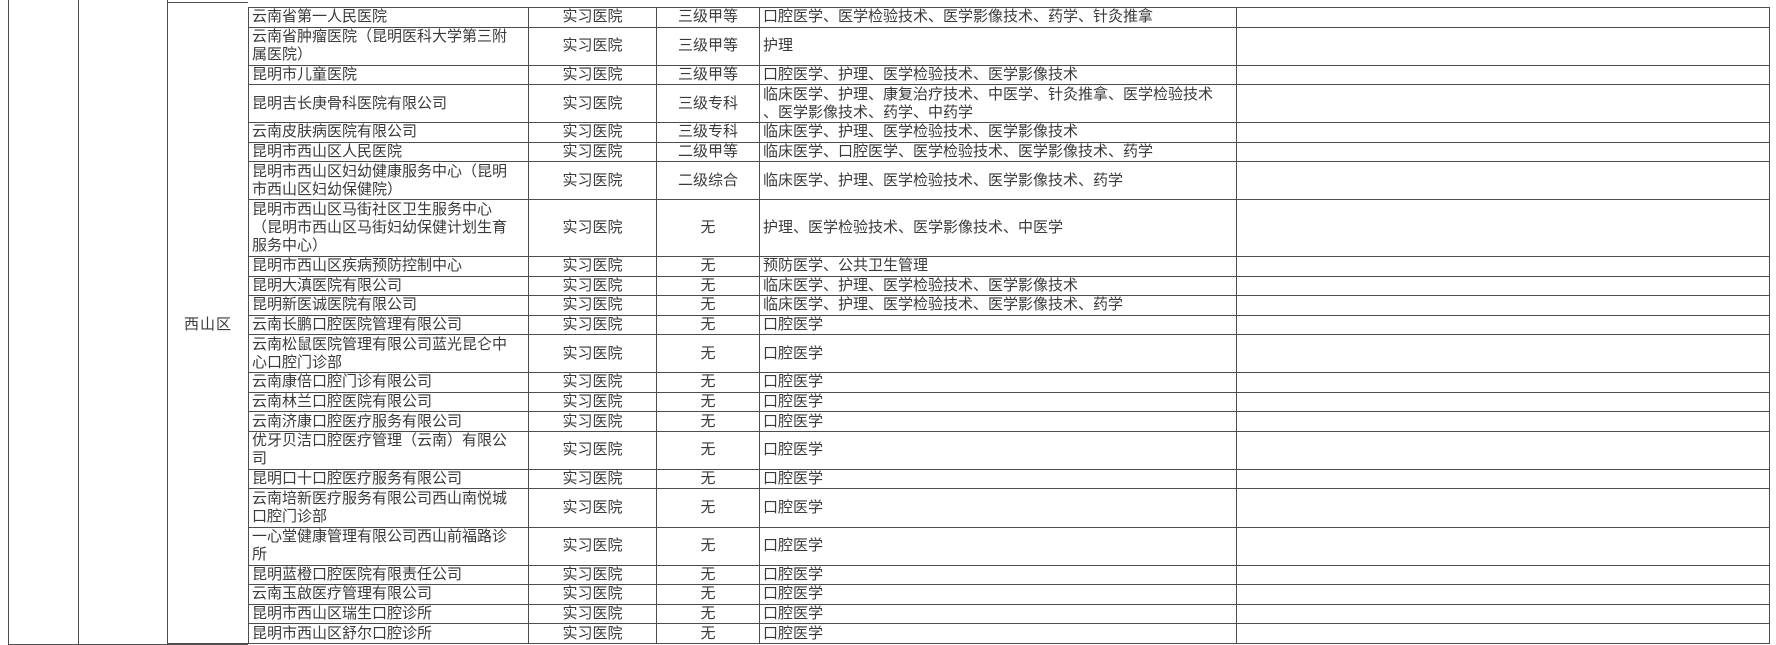 Image resolution: width=1776 pixels, height=645 pixels. I want to click on table-row: 昆明市西山区瑞生口腔诊所 实习医院无口腔医学, so click(1009, 614).